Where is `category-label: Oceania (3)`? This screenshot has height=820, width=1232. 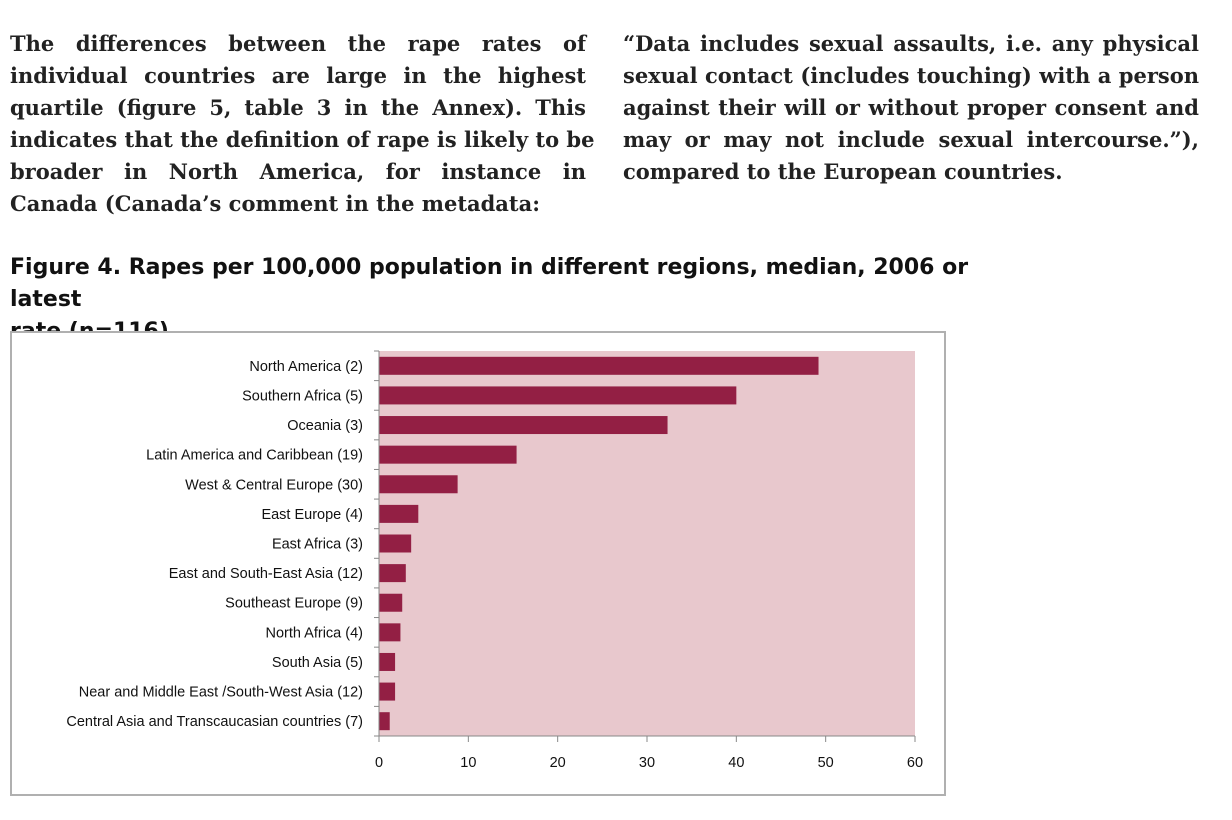 category-label: Oceania (3) is located at coordinates (325, 426).